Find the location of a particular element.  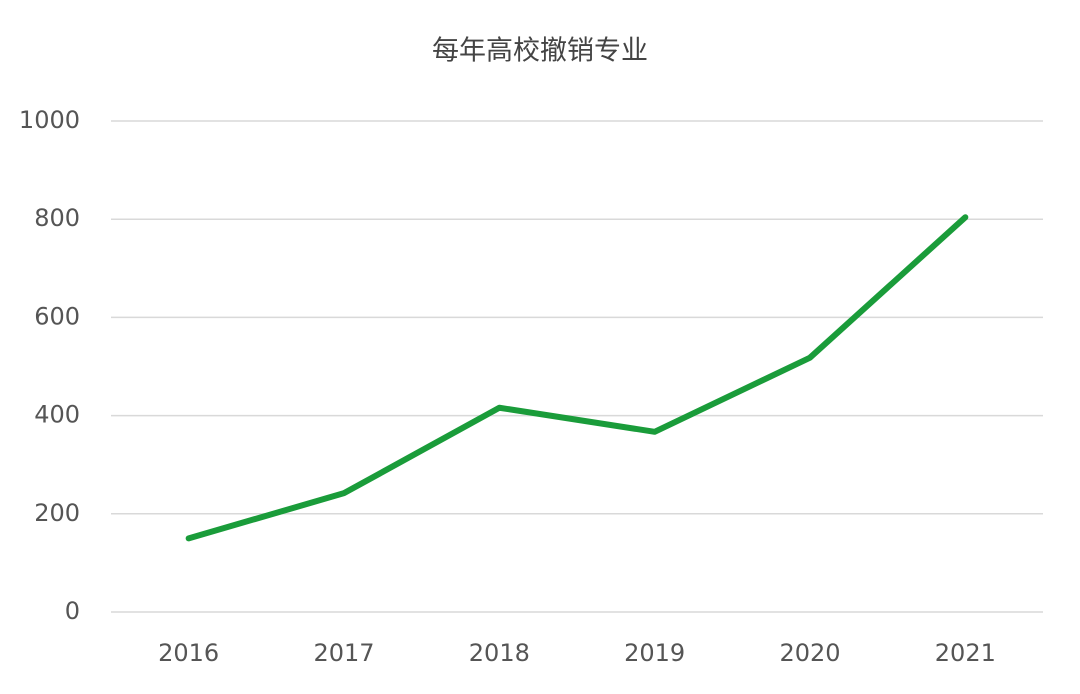

x-tick-label: 2016 is located at coordinates (188, 653).